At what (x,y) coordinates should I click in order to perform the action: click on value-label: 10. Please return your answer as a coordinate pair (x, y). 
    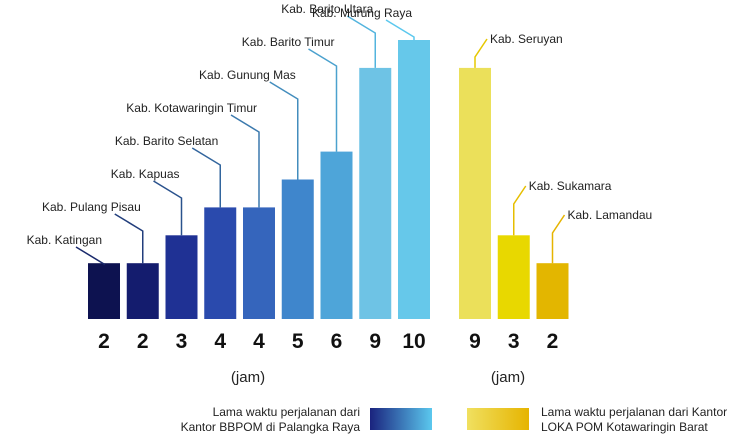
    Looking at the image, I should click on (413, 341).